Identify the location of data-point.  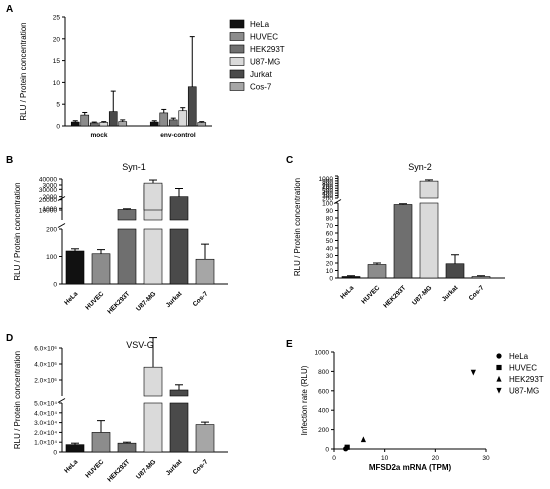
(473, 372).